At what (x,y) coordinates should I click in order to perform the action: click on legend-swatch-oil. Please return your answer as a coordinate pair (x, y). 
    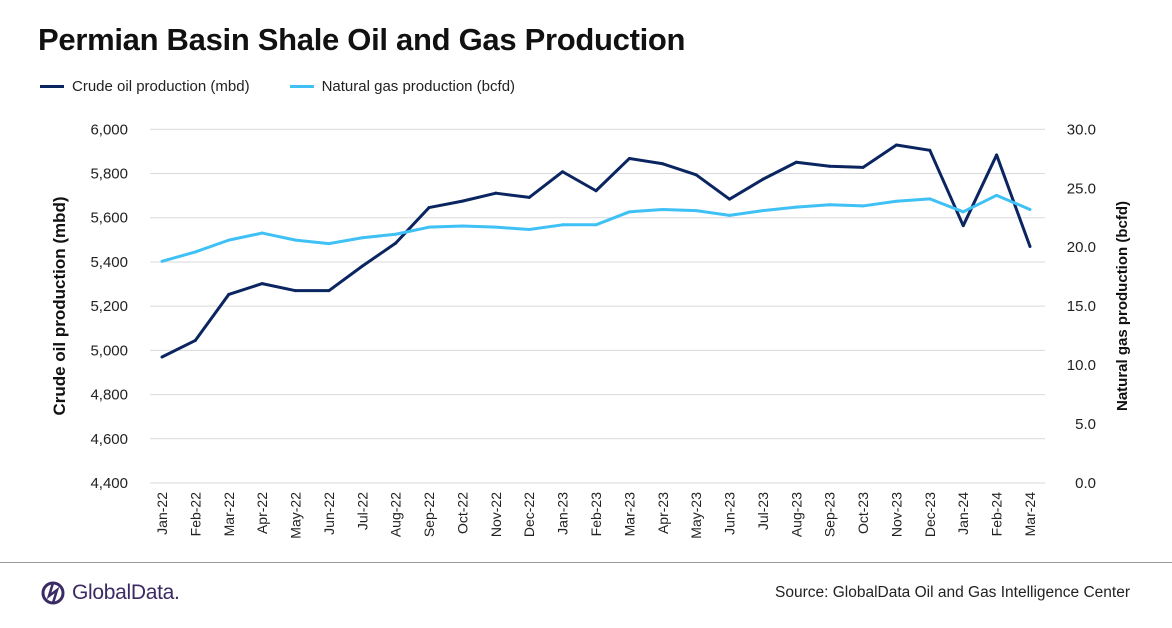
    Looking at the image, I should click on (52, 86).